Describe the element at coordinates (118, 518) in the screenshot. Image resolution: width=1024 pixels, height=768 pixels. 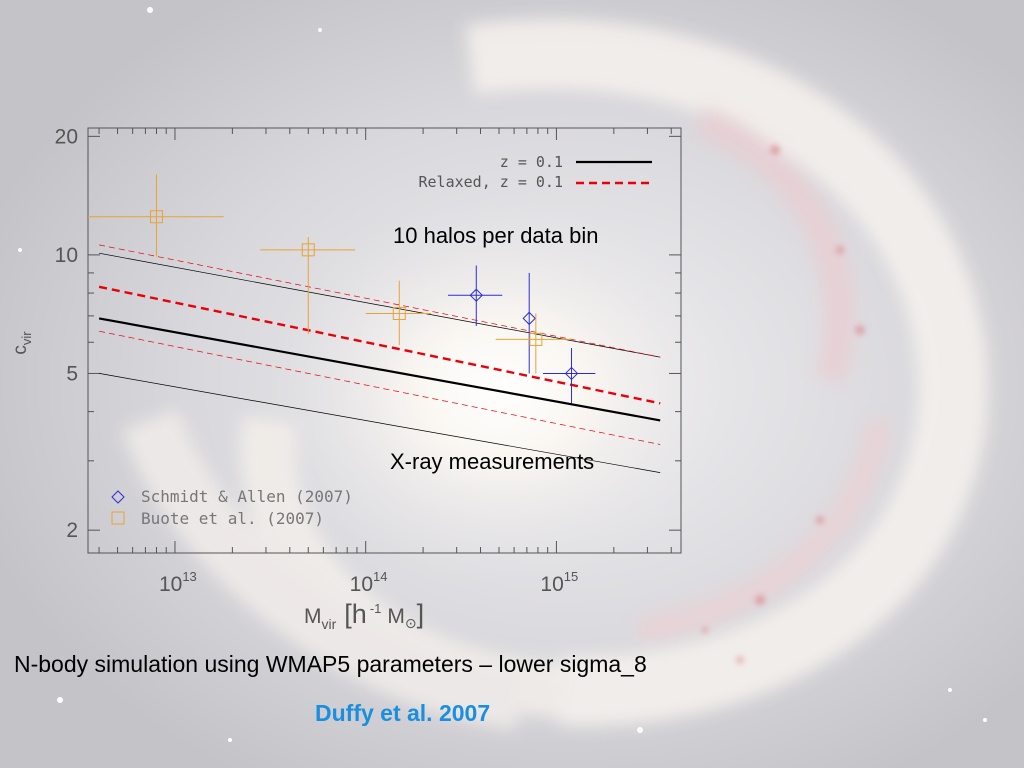
I see `square-legend-marker` at that location.